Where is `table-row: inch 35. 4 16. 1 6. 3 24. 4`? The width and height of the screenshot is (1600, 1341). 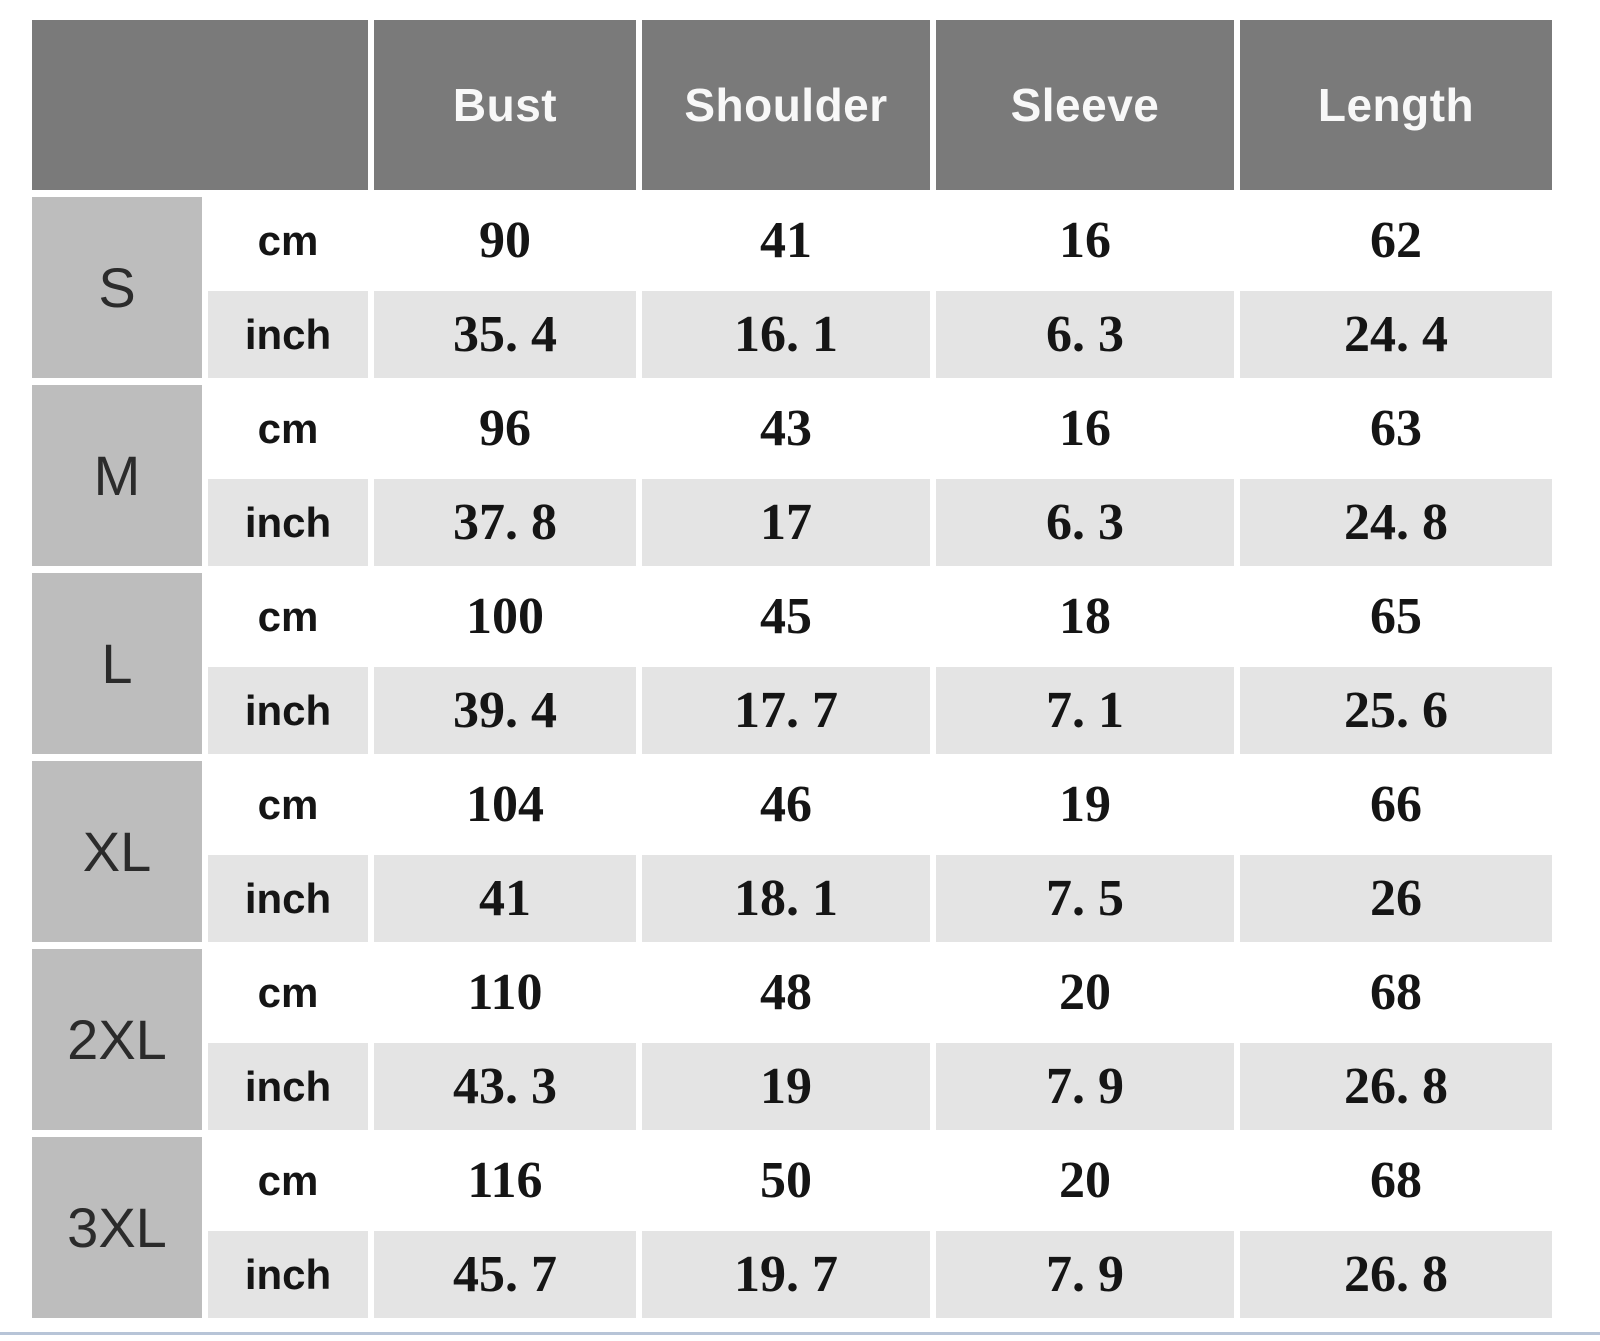
table-row: inch 35. 4 16. 1 6. 3 24. 4 is located at coordinates (792, 334).